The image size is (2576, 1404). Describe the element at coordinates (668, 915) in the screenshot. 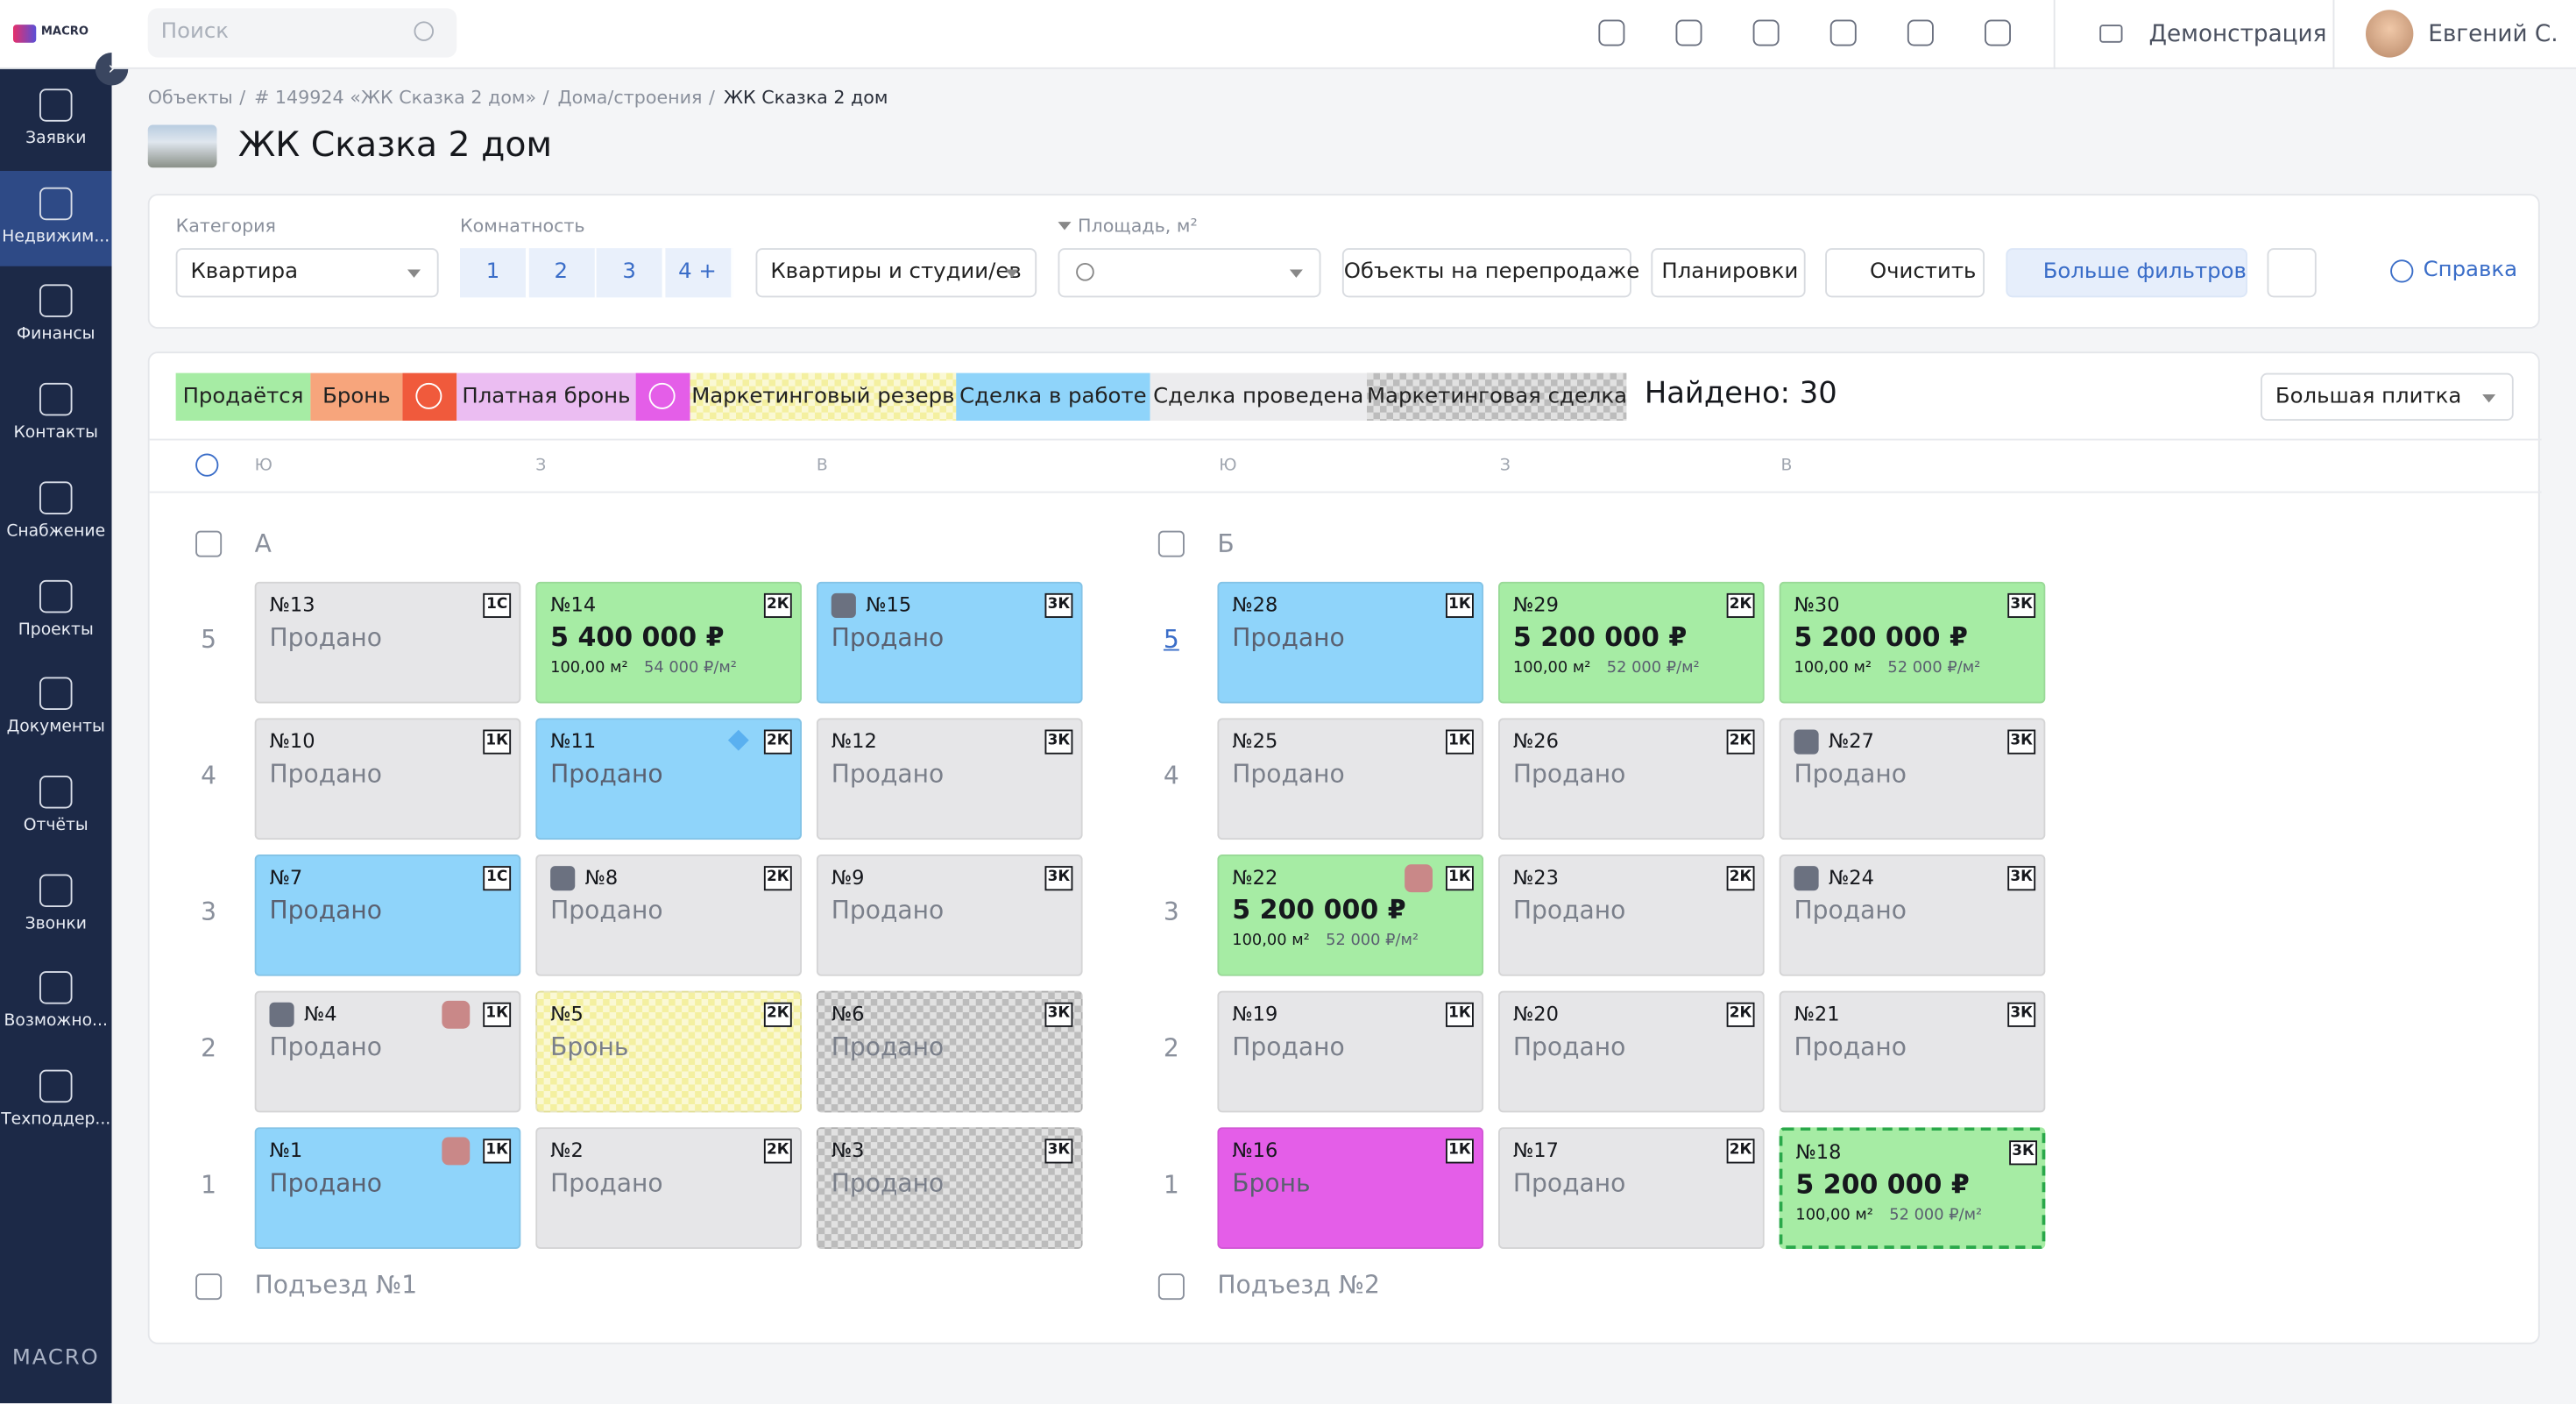

I see `unit-tile: №8 2К Продано` at that location.